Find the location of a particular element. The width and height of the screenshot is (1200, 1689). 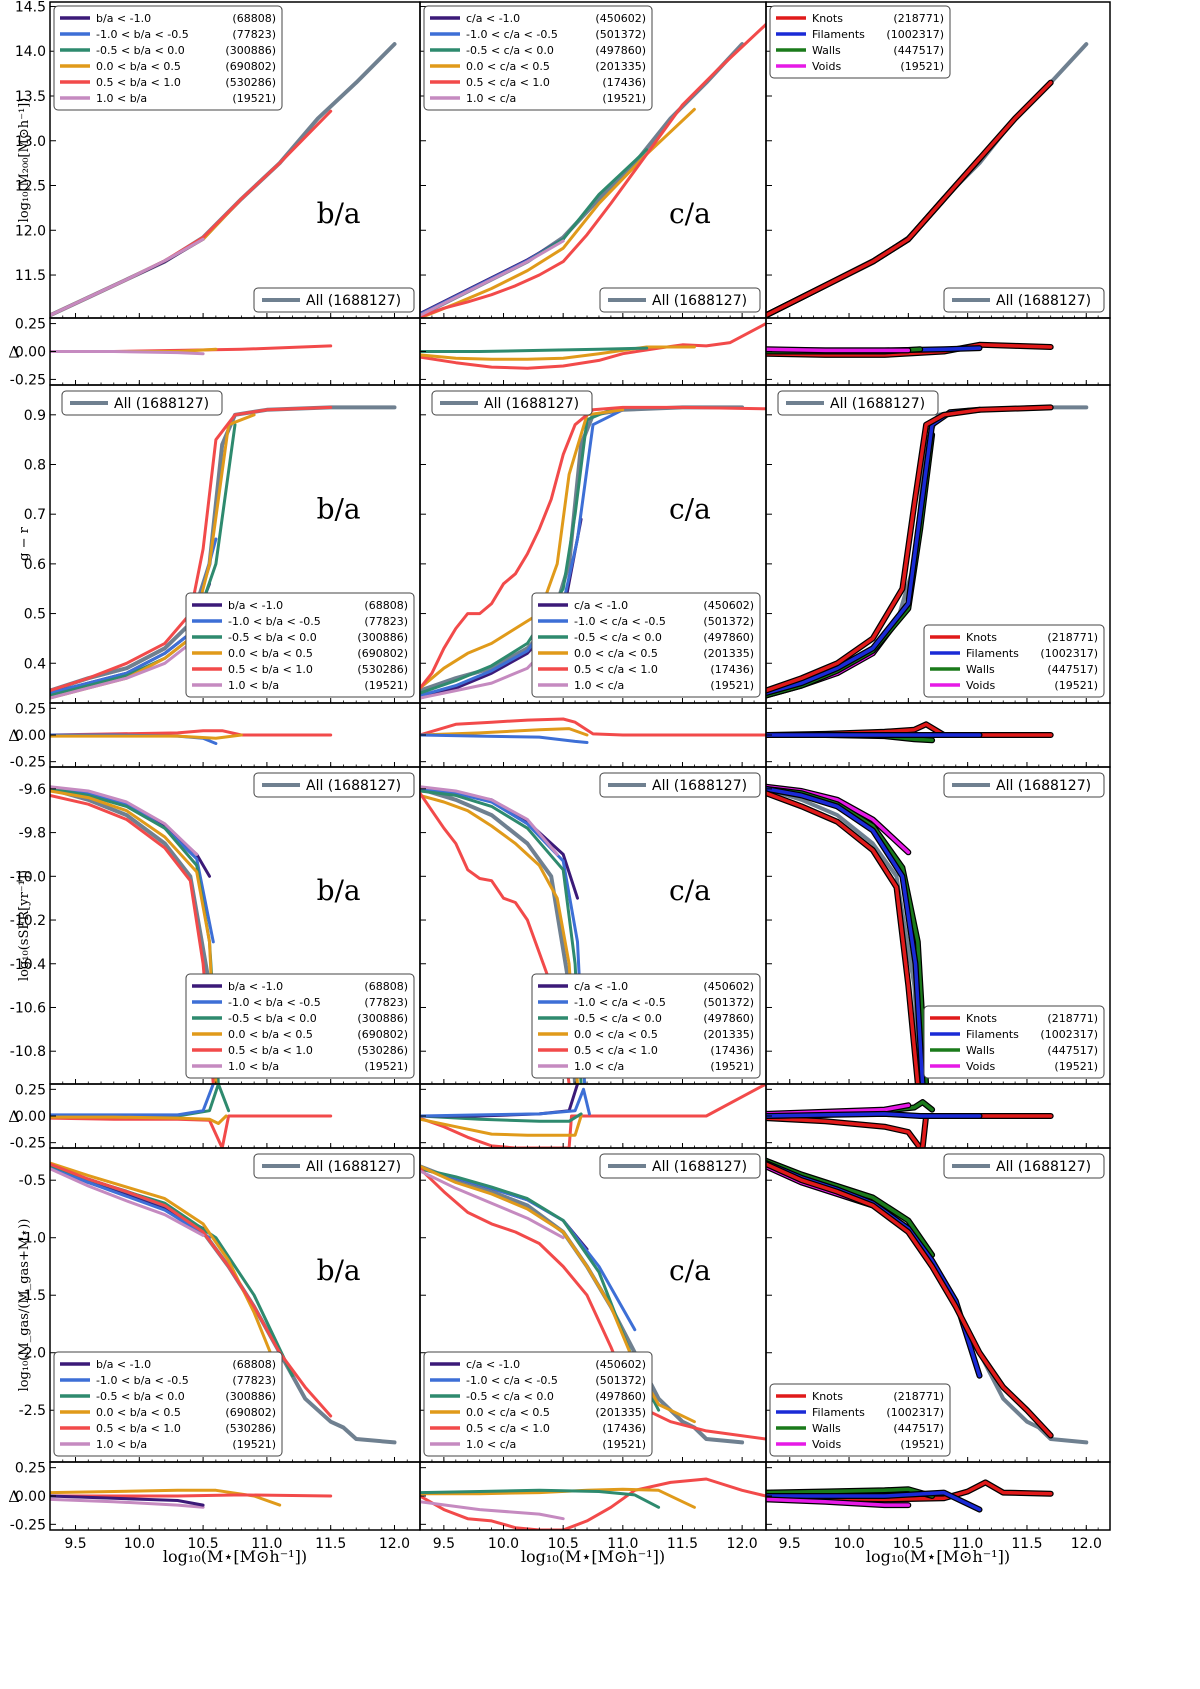

legend-label: Voids is located at coordinates (980, 685).